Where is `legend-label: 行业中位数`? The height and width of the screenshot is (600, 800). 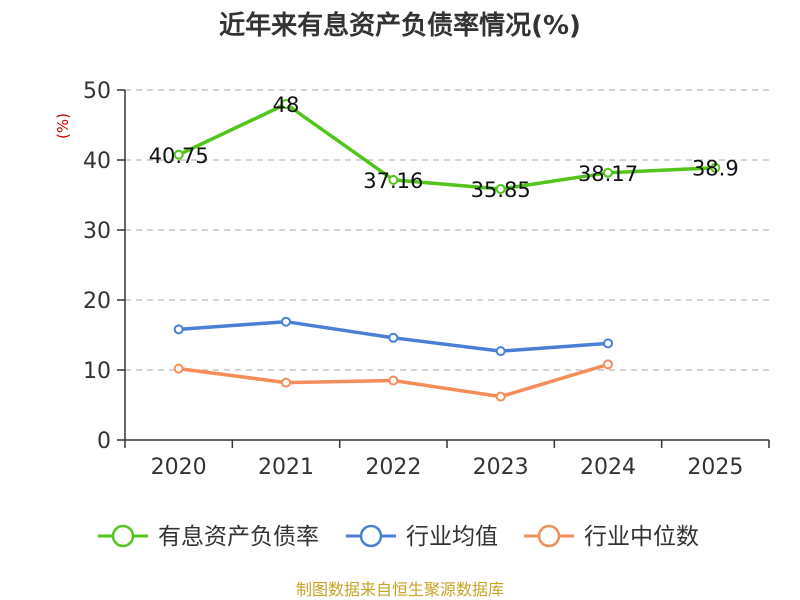
legend-label: 行业中位数 is located at coordinates (641, 537).